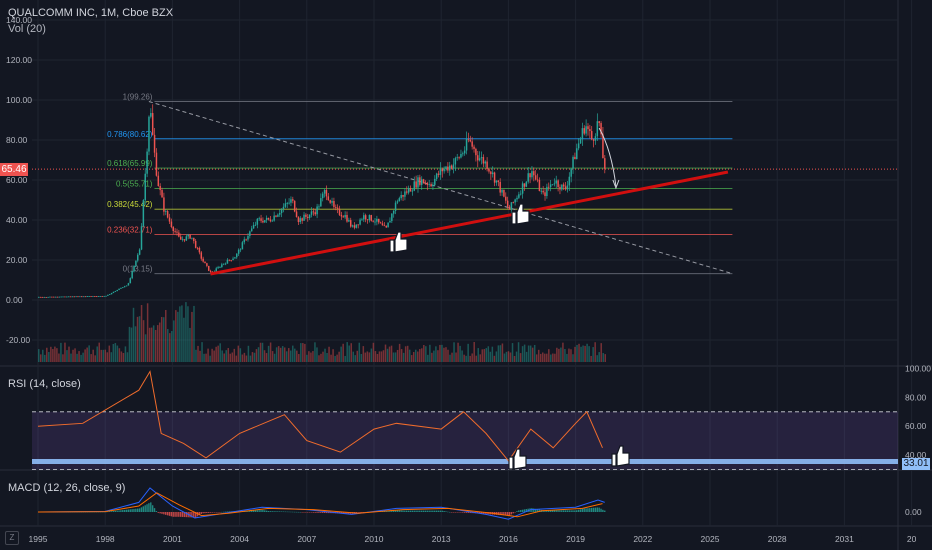 Image resolution: width=932 pixels, height=550 pixels. Describe the element at coordinates (12, 538) in the screenshot. I see `zoom-button: Z` at that location.